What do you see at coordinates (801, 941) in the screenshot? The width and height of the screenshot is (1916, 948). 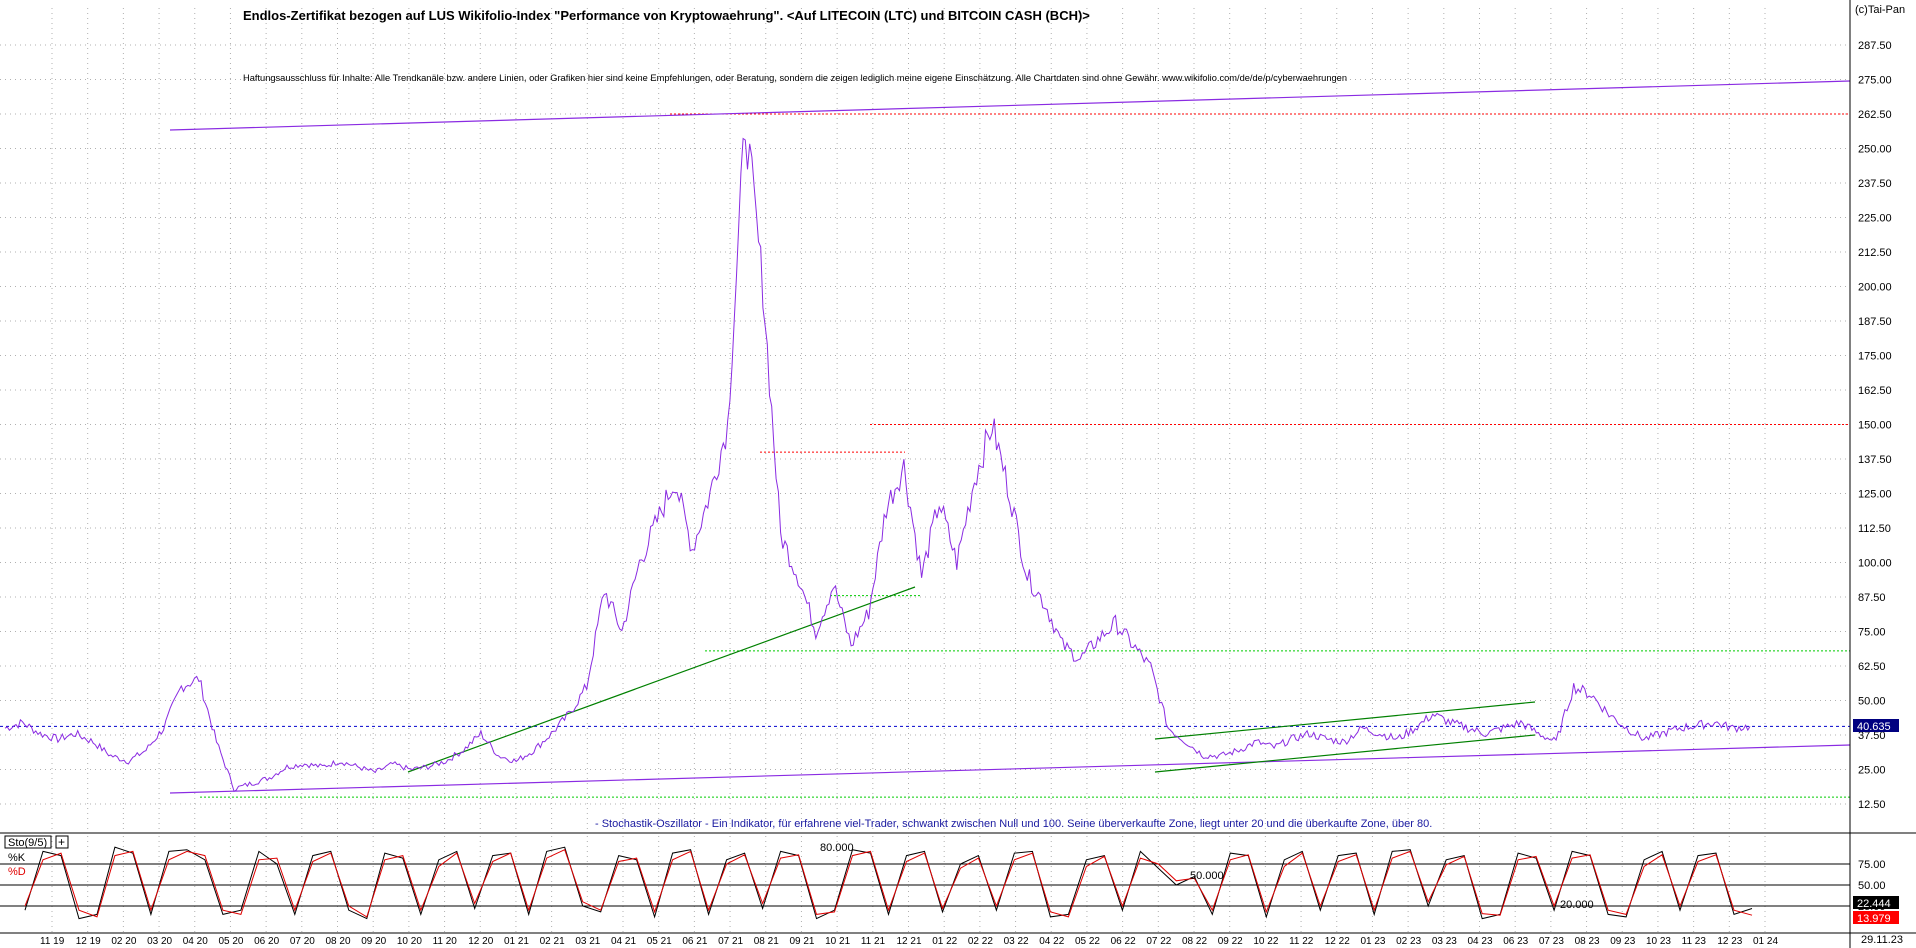 I see `date-tick-label: 09 21` at bounding box center [801, 941].